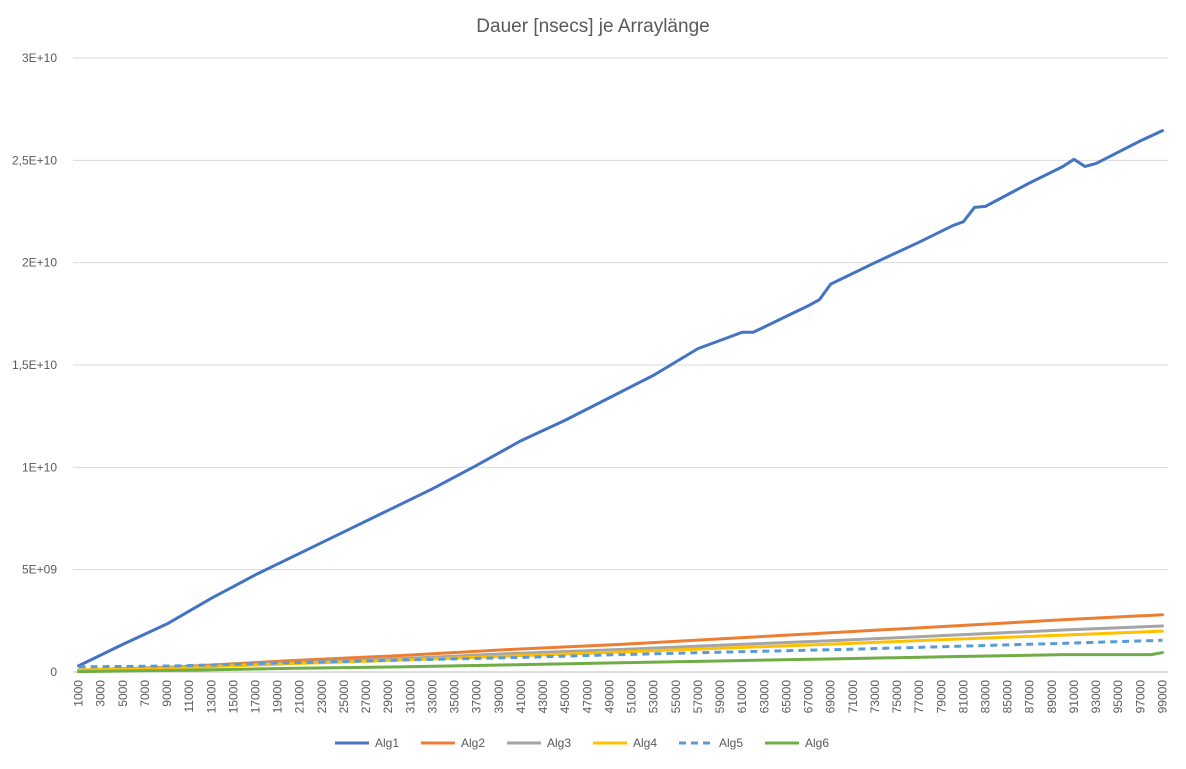  What do you see at coordinates (742, 697) in the screenshot?
I see `x-tick-label: 61000` at bounding box center [742, 697].